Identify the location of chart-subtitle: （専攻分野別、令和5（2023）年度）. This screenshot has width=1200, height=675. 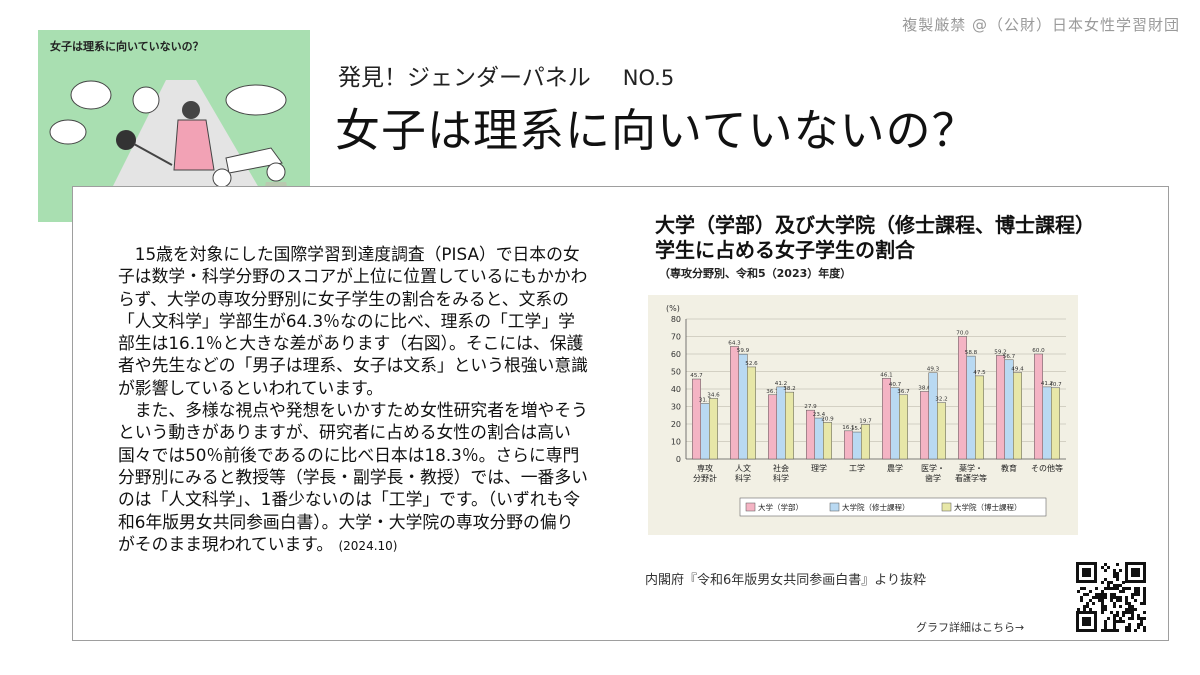
(755, 273).